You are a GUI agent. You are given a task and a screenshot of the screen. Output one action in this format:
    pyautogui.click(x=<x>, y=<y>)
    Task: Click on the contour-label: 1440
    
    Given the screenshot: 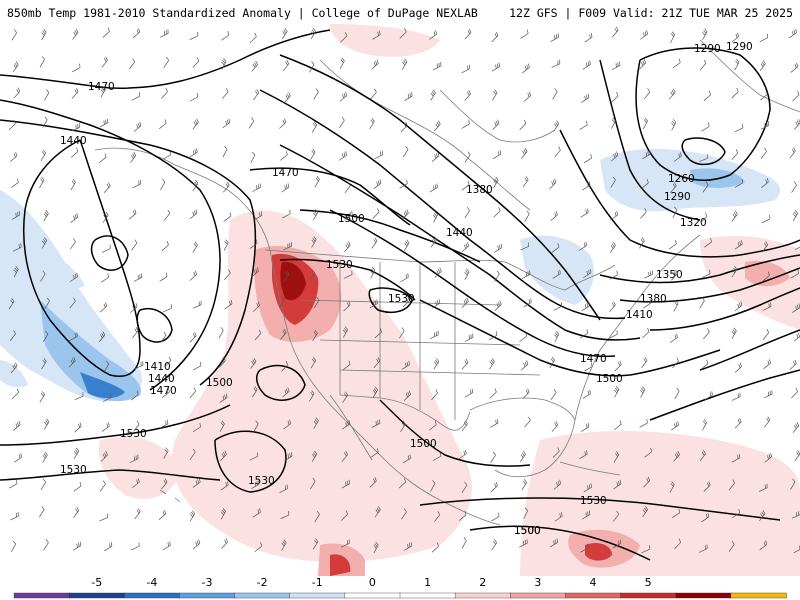 What is the action you would take?
    pyautogui.click(x=161, y=379)
    